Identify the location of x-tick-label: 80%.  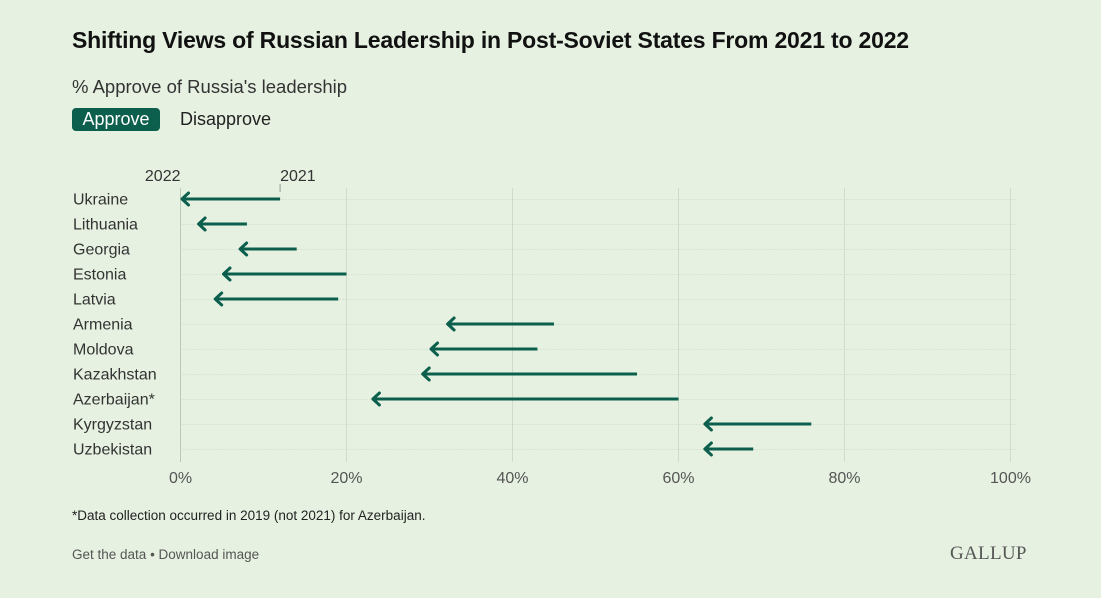
(844, 478).